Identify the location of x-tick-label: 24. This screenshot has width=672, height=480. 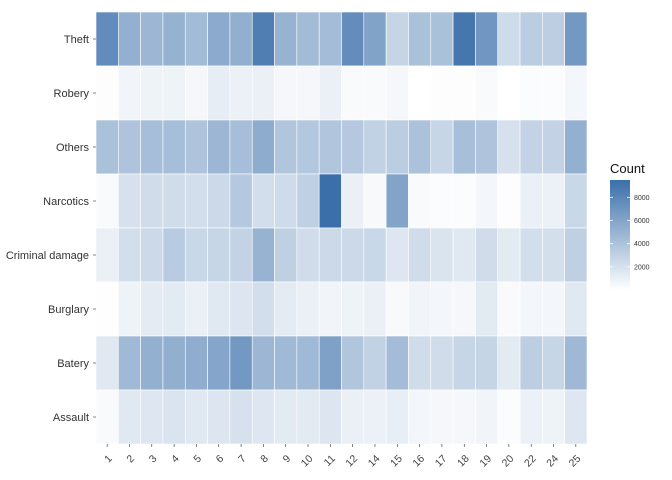
(552, 461).